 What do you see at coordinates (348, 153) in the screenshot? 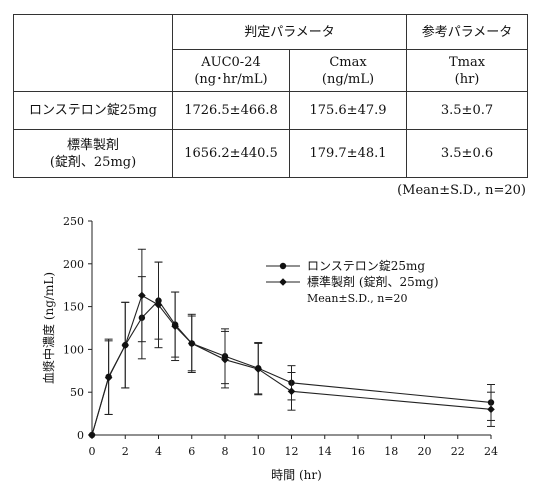
I see `cmax-value: 179.7±48.1` at bounding box center [348, 153].